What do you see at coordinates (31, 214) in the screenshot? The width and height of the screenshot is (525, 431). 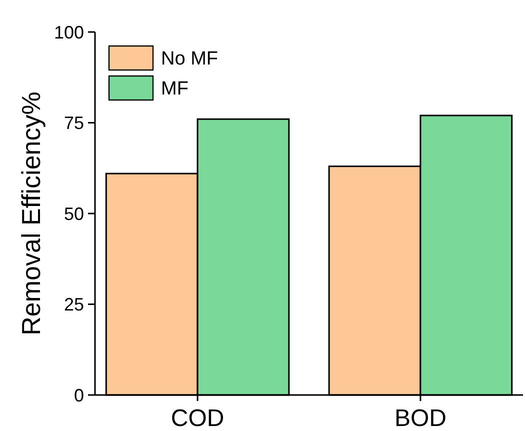 I see `y-axis-title: Removal Efficiency%` at bounding box center [31, 214].